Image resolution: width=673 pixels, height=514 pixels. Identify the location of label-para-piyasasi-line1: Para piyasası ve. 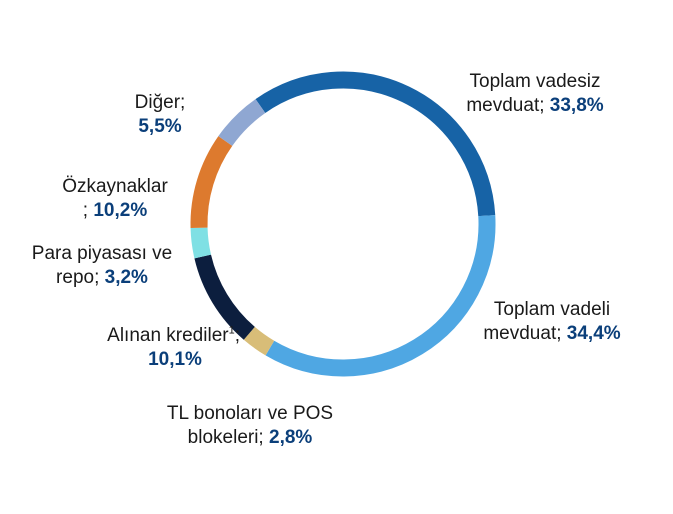
(102, 253).